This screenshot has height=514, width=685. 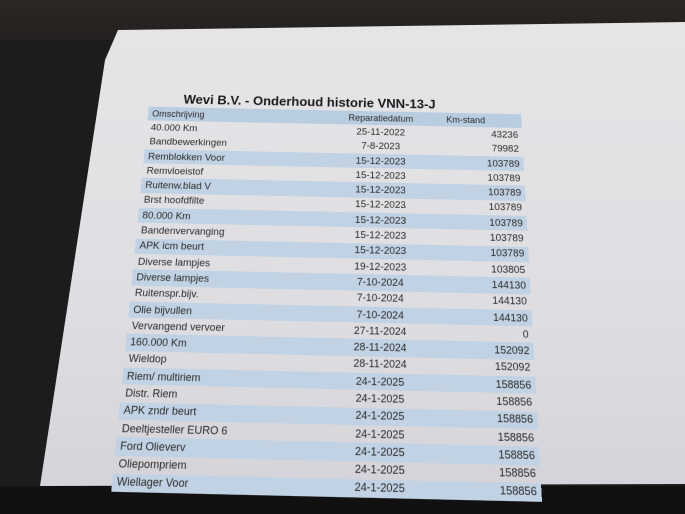 What do you see at coordinates (379, 489) in the screenshot?
I see `cell-date: 24-1-2025` at bounding box center [379, 489].